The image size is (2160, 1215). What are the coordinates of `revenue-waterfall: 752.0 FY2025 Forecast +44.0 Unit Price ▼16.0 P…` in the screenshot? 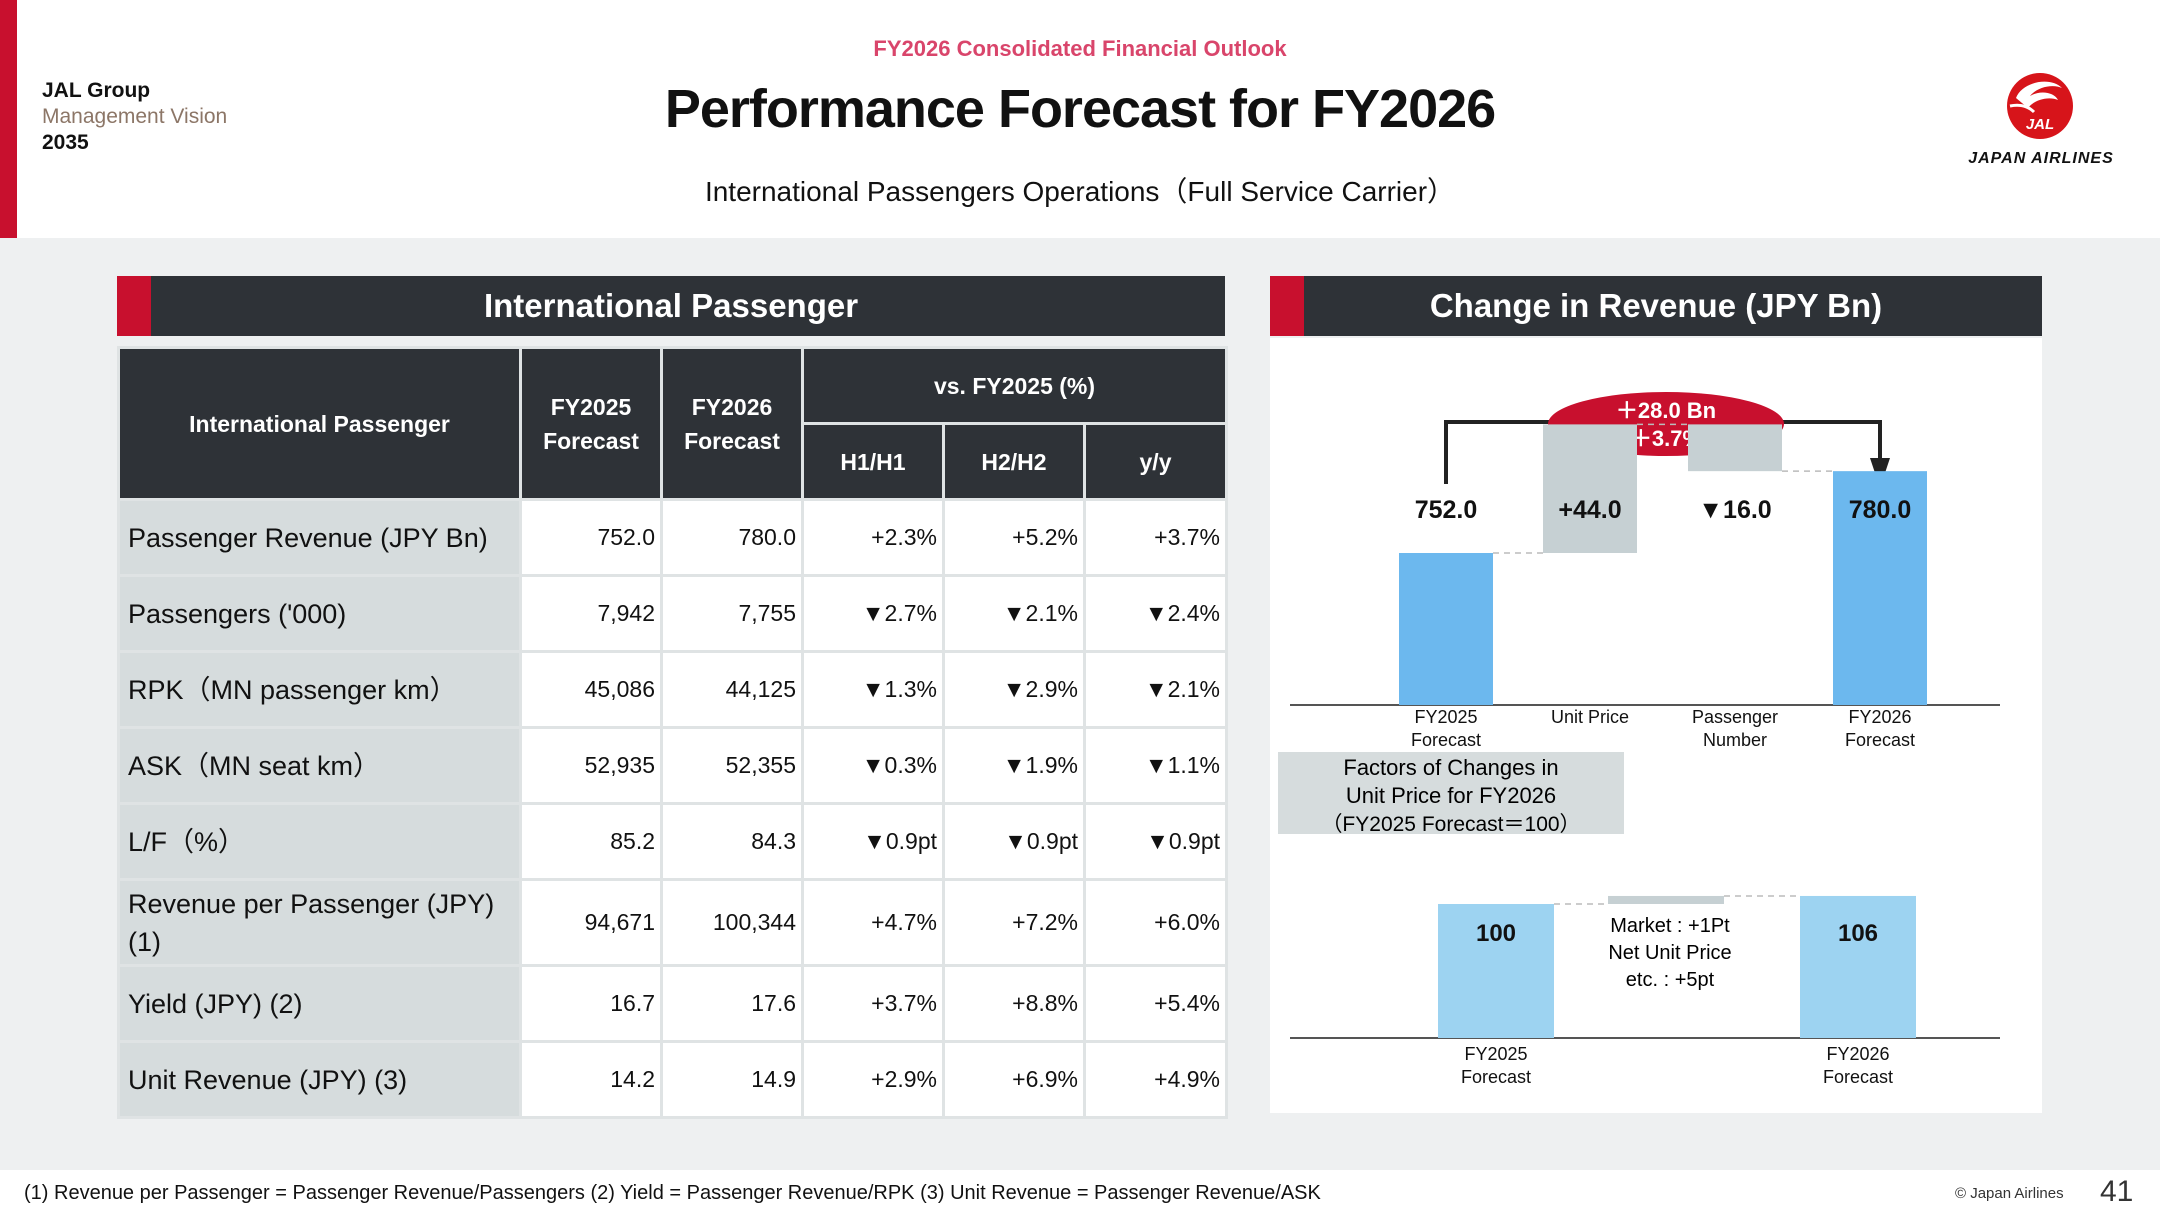 It's located at (1663, 586).